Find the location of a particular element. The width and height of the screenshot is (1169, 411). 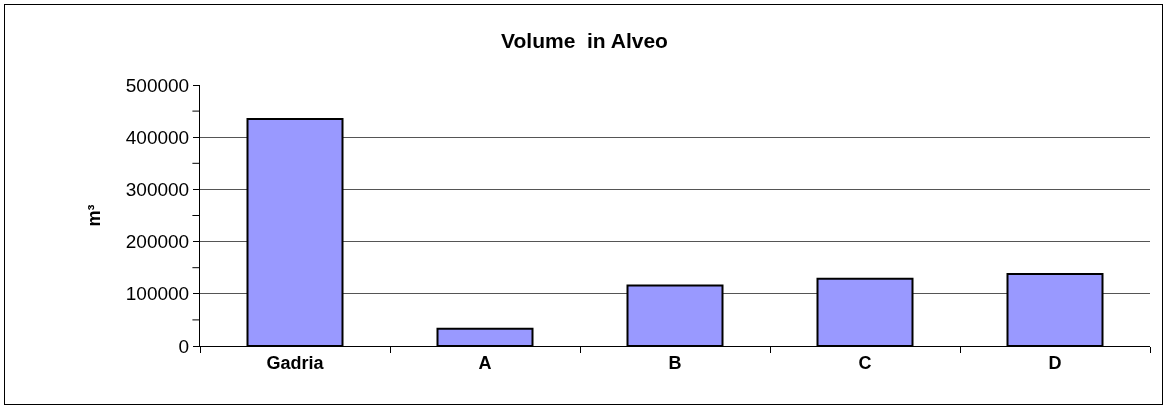

x-tick-label: D is located at coordinates (1055, 362).